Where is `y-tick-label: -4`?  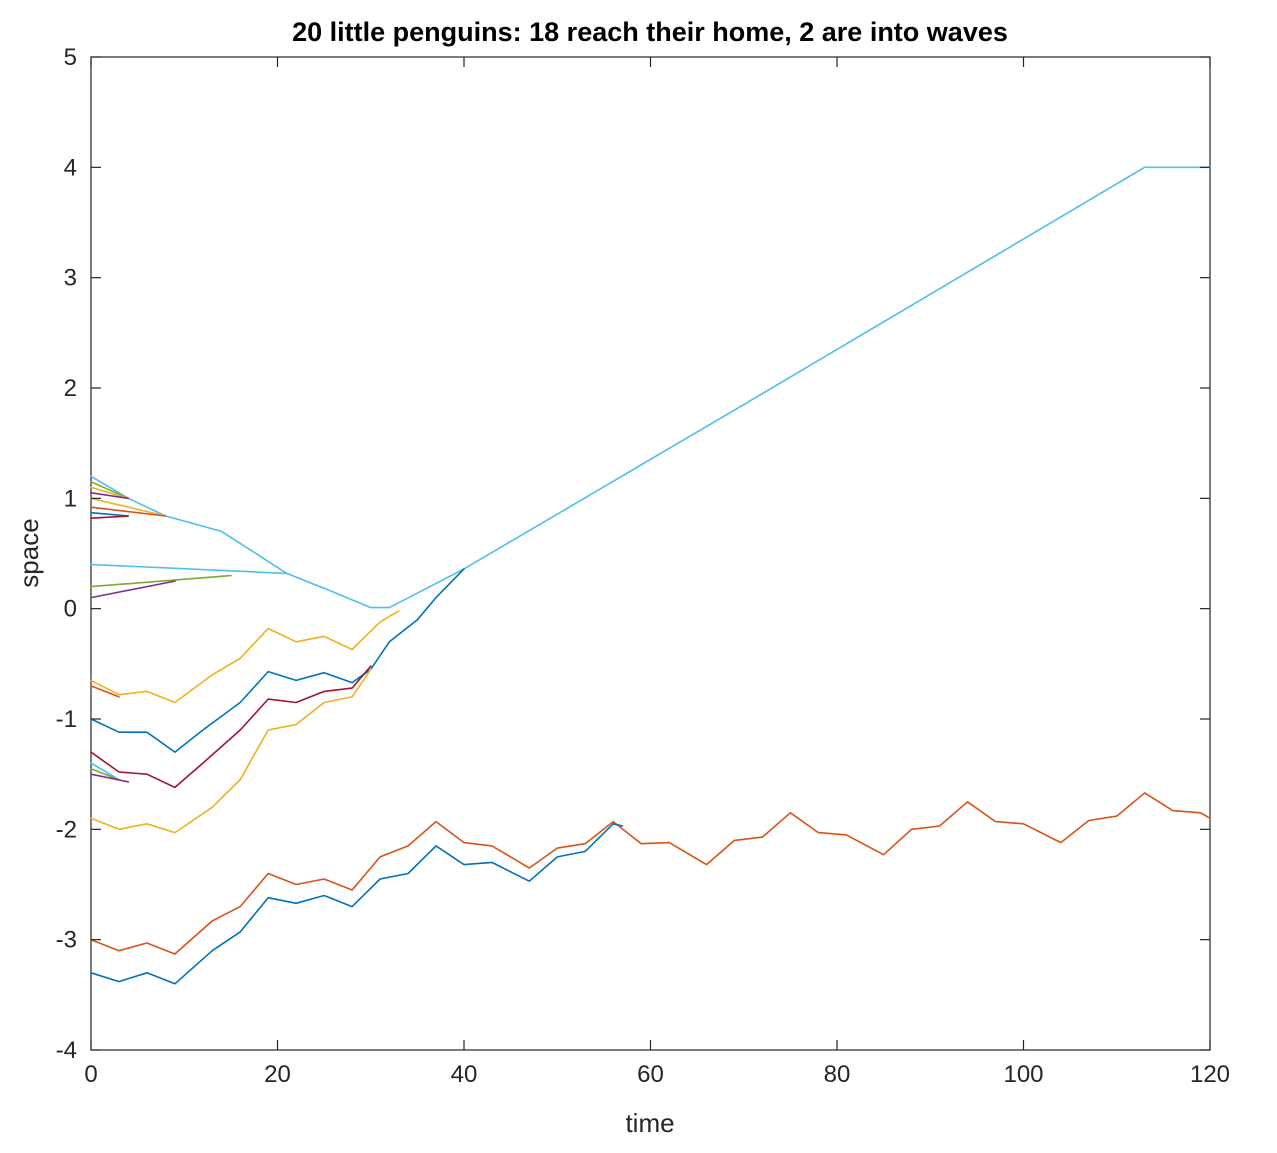
y-tick-label: -4 is located at coordinates (66, 1050).